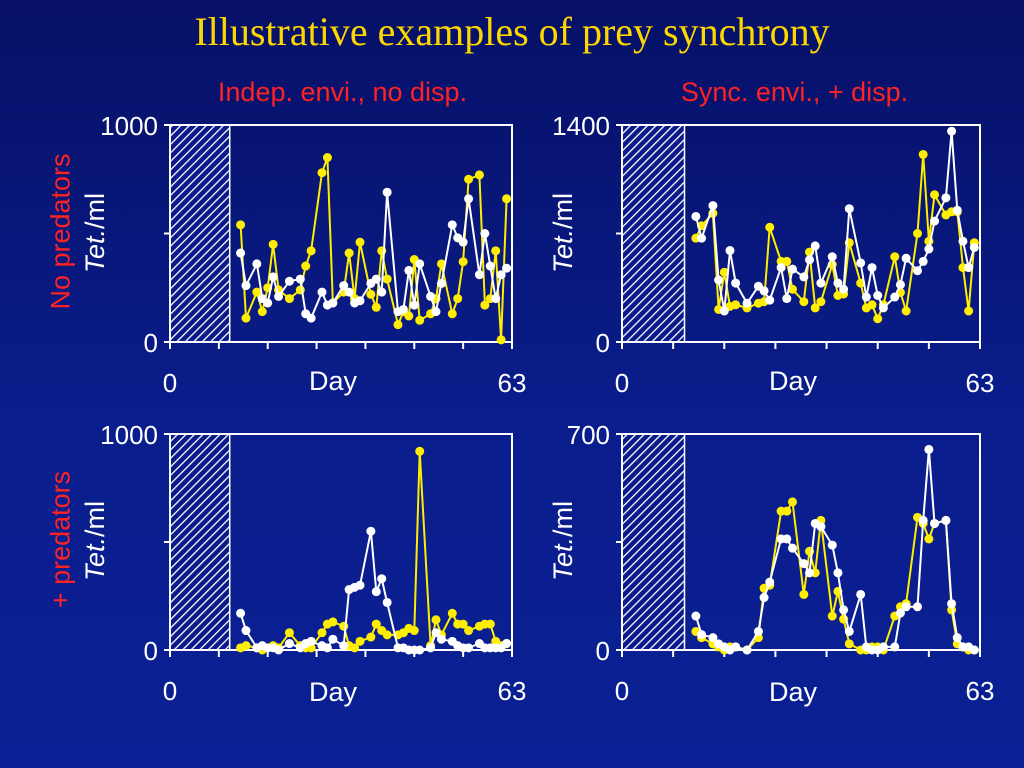  I want to click on panel3-x-axis-label: Day, so click(333, 692).